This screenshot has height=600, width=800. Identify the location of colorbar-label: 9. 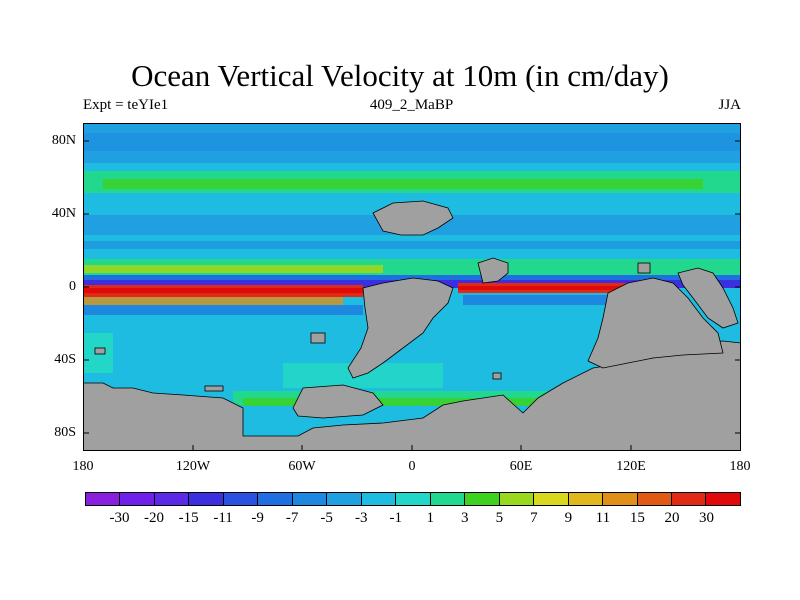
(568, 518).